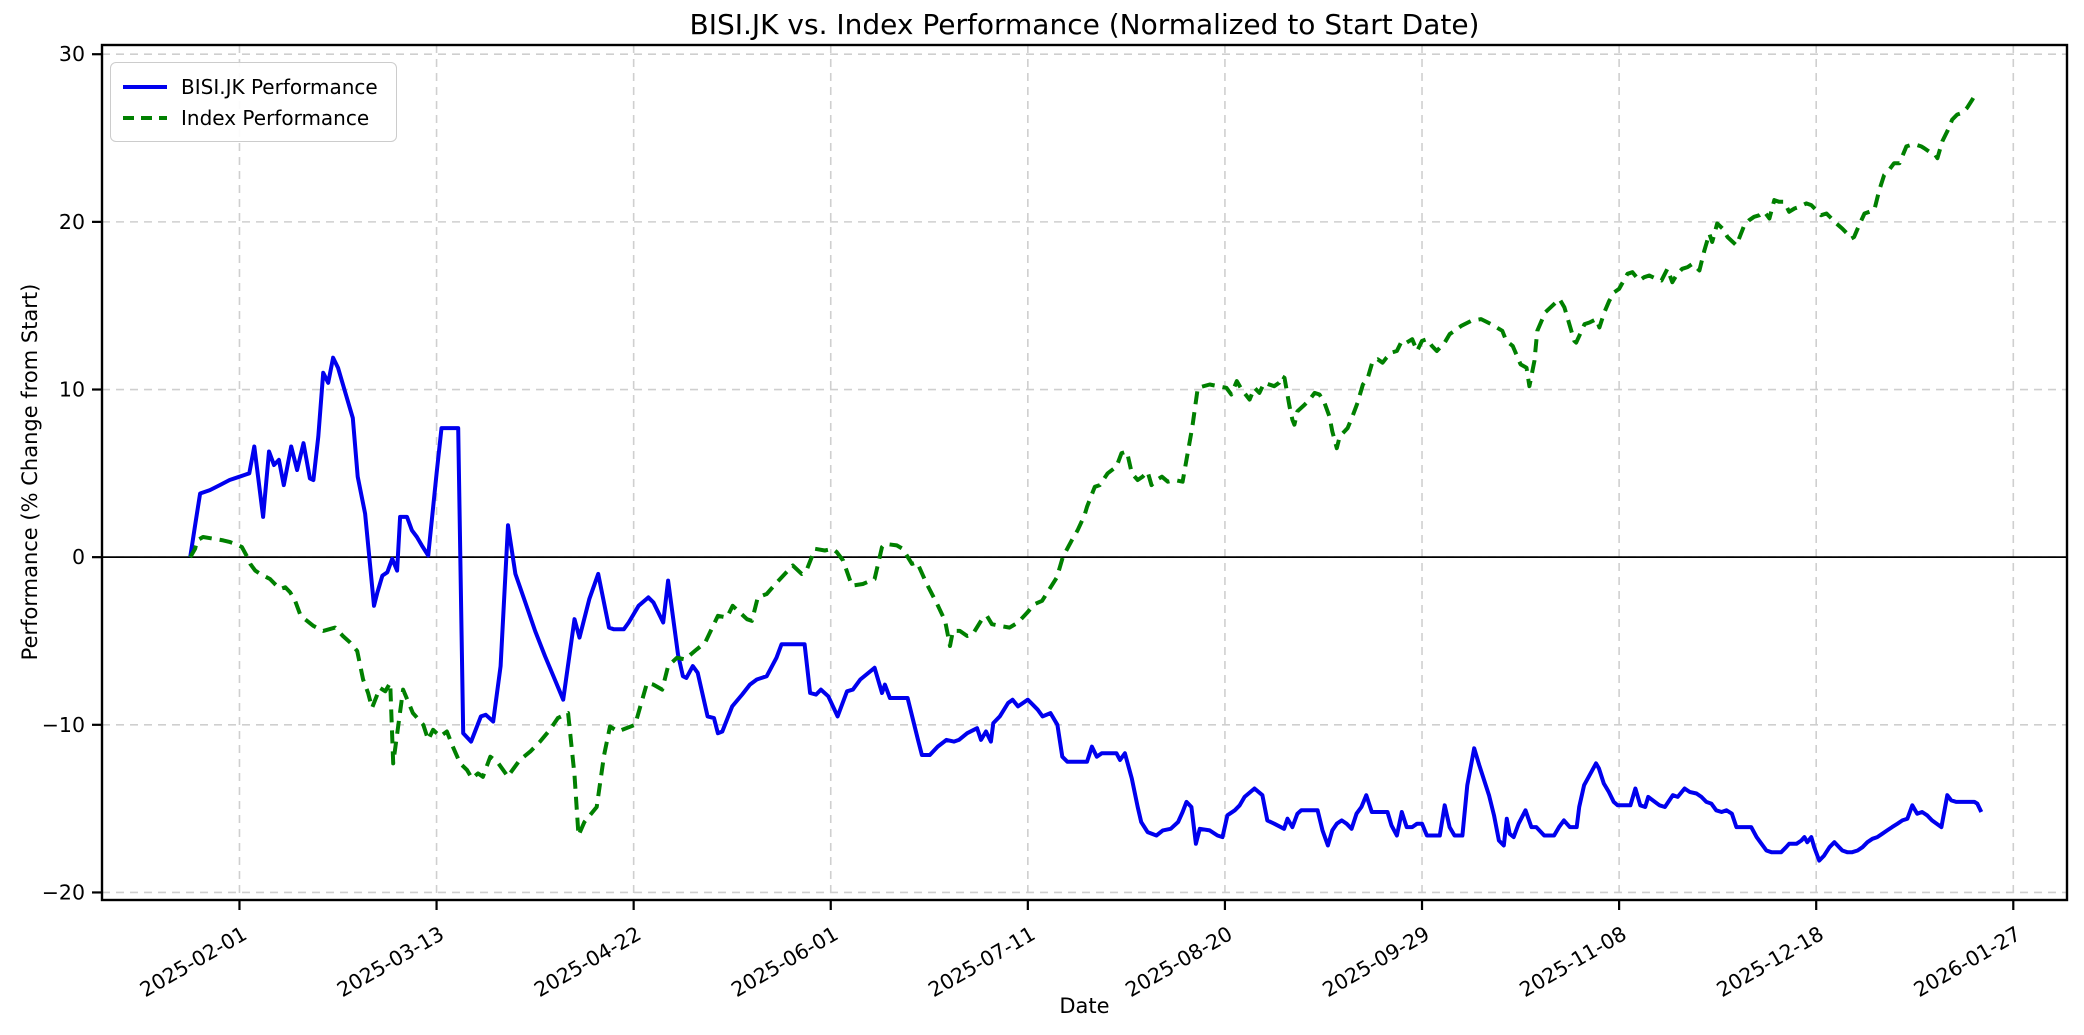  I want to click on x-tick-label: 2025-03-13, so click(390, 962).